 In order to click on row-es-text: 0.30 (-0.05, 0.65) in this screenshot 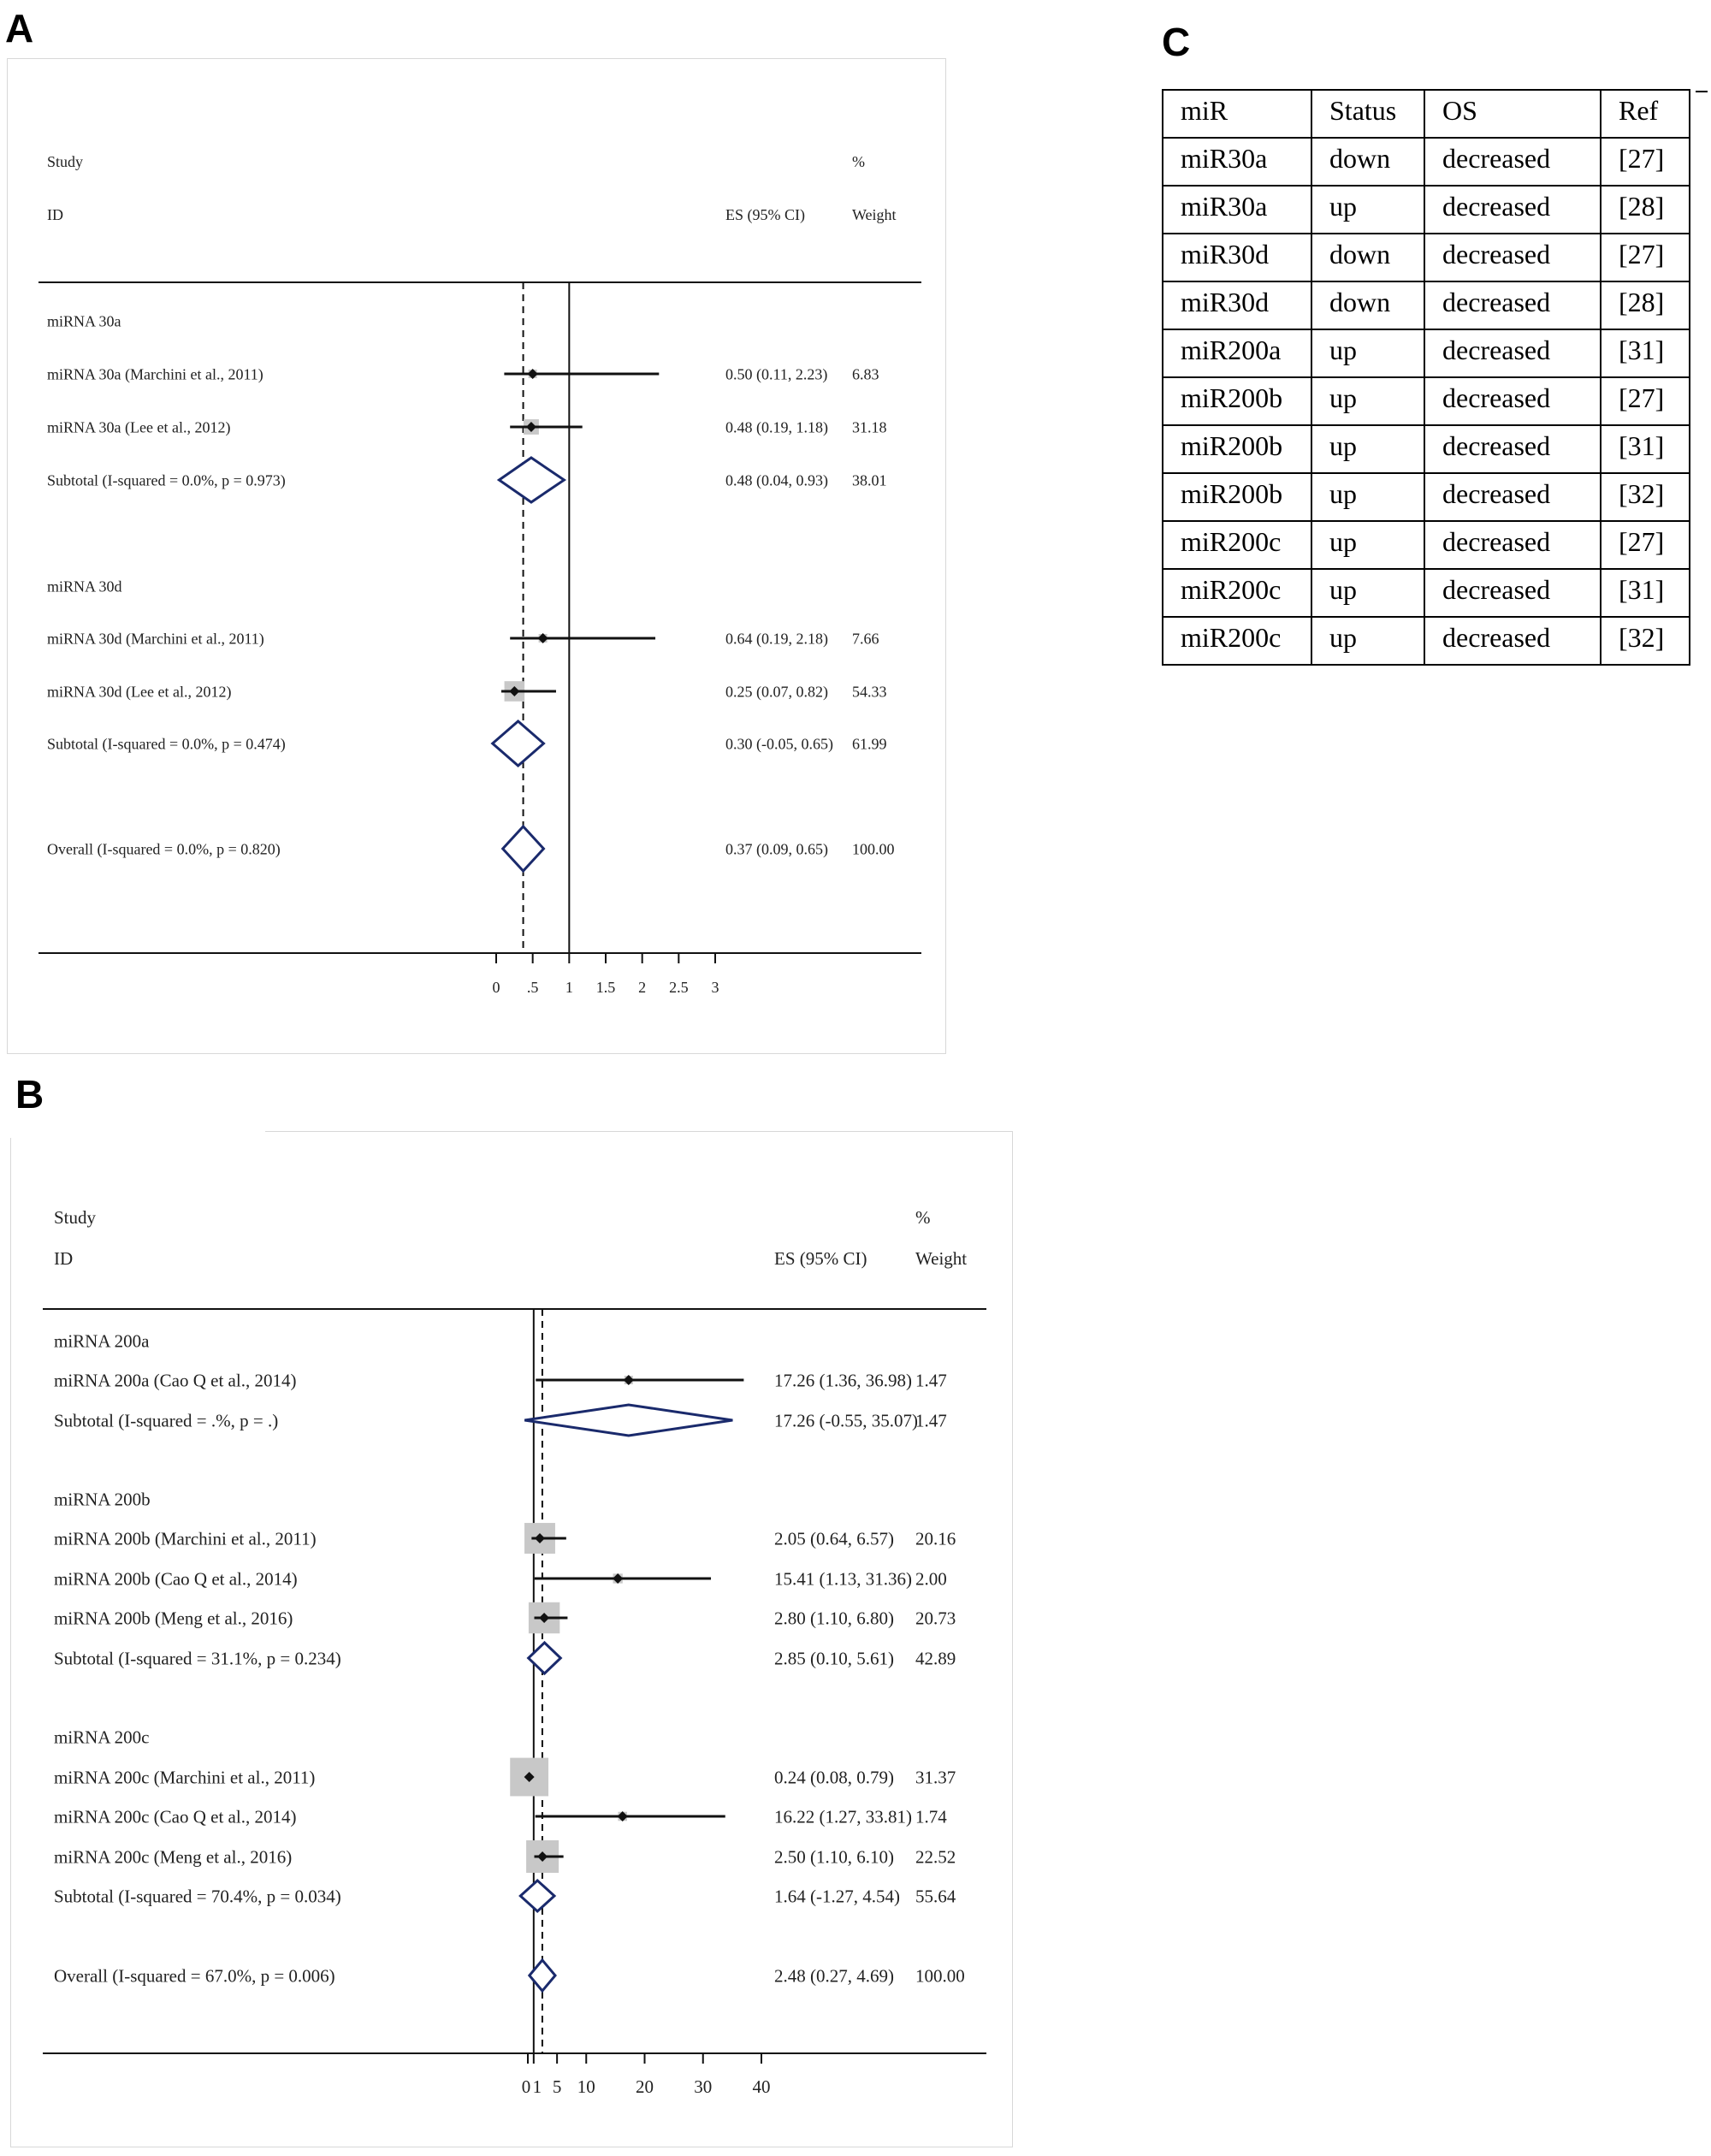, I will do `click(779, 744)`.